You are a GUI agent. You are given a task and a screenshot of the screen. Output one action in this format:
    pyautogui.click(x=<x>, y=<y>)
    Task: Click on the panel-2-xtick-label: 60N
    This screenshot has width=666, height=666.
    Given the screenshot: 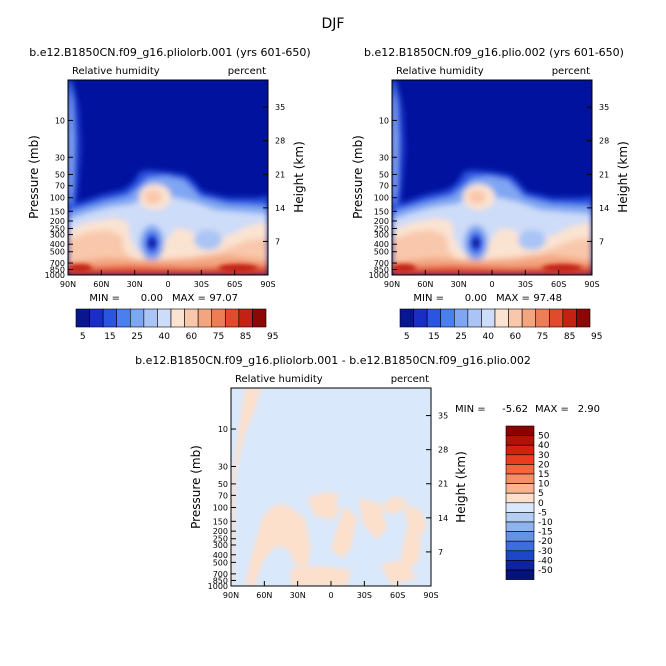 What is the action you would take?
    pyautogui.click(x=425, y=284)
    